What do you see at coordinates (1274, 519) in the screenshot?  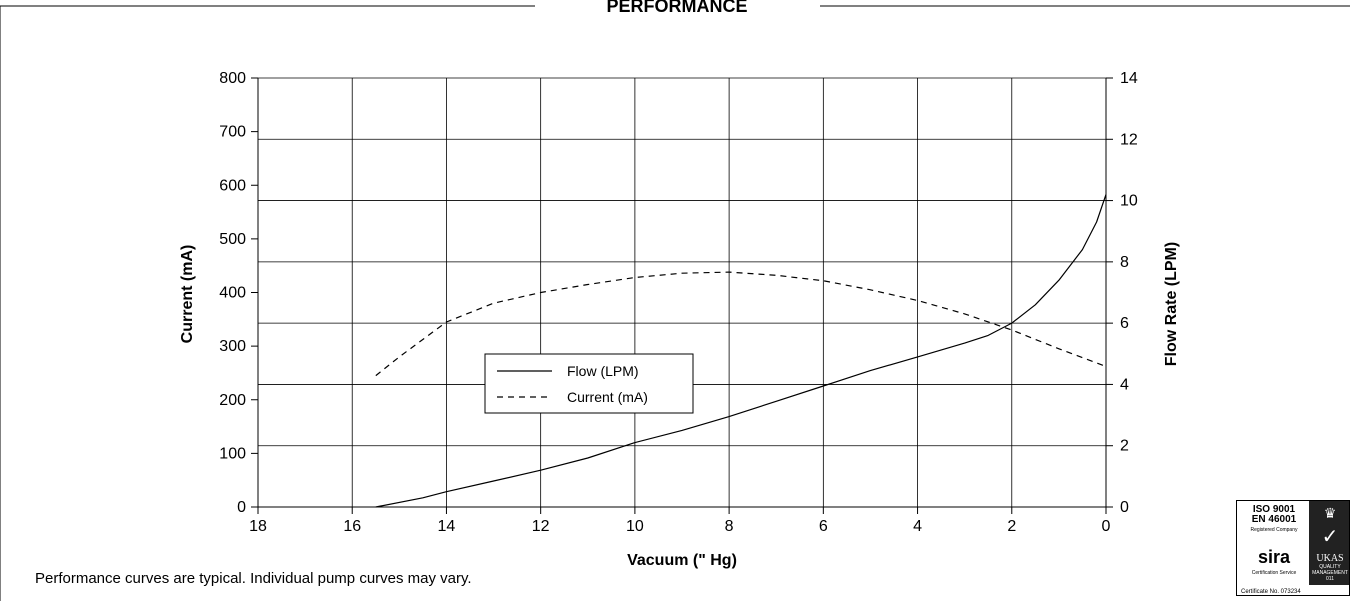 I see `en-label: EN 46001` at bounding box center [1274, 519].